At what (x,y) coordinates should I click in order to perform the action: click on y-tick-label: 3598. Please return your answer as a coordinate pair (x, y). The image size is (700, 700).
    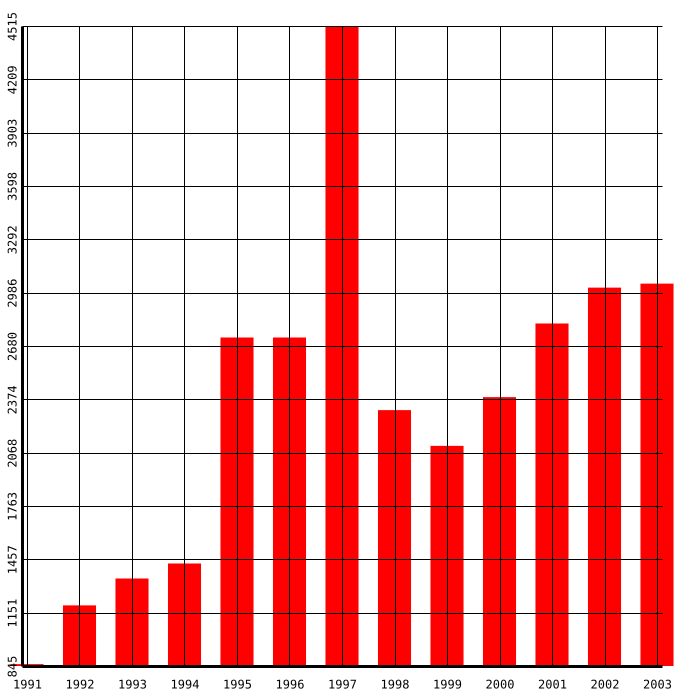
    Looking at the image, I should click on (13, 186).